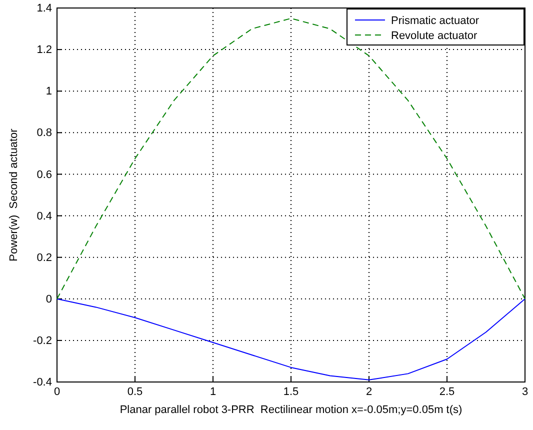 This screenshot has width=533, height=430. I want to click on x-tick-label: 0, so click(57, 392).